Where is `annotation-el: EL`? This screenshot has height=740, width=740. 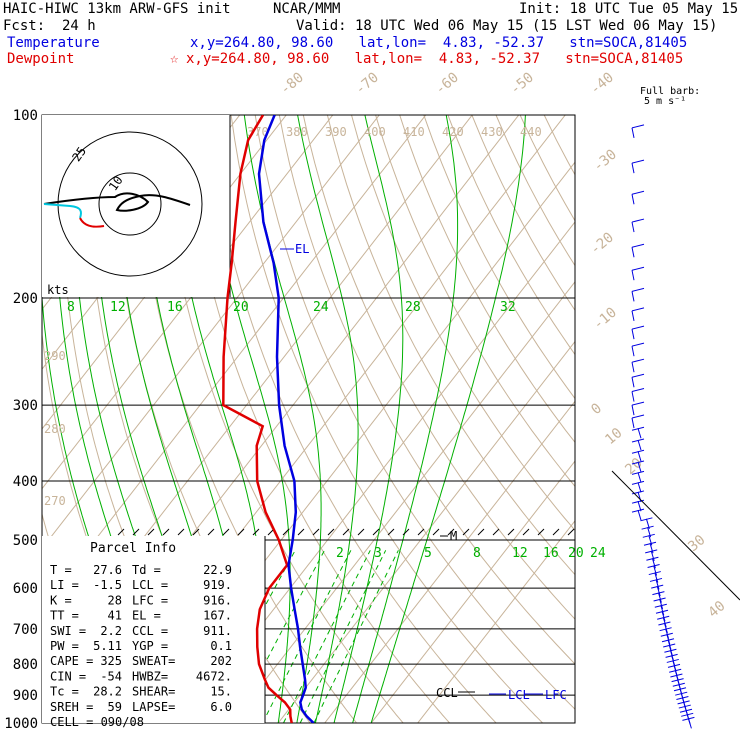 annotation-el: EL is located at coordinates (302, 249).